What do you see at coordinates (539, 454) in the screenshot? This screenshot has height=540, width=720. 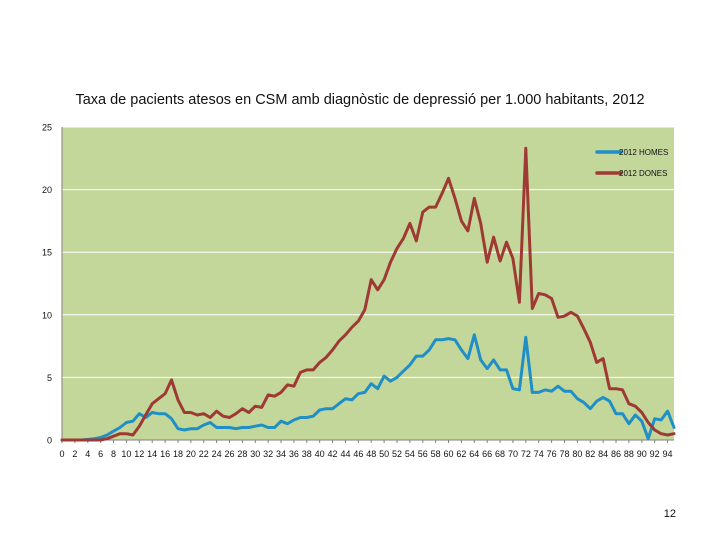 I see `x-tick-label: 74` at bounding box center [539, 454].